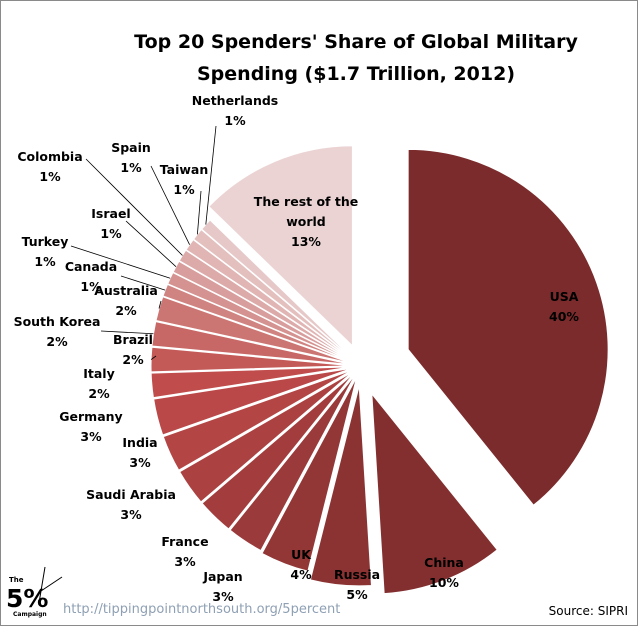 Image resolution: width=638 pixels, height=626 pixels. Describe the element at coordinates (45, 251) in the screenshot. I see `slice-label-turkey: Turkey 1%` at that location.